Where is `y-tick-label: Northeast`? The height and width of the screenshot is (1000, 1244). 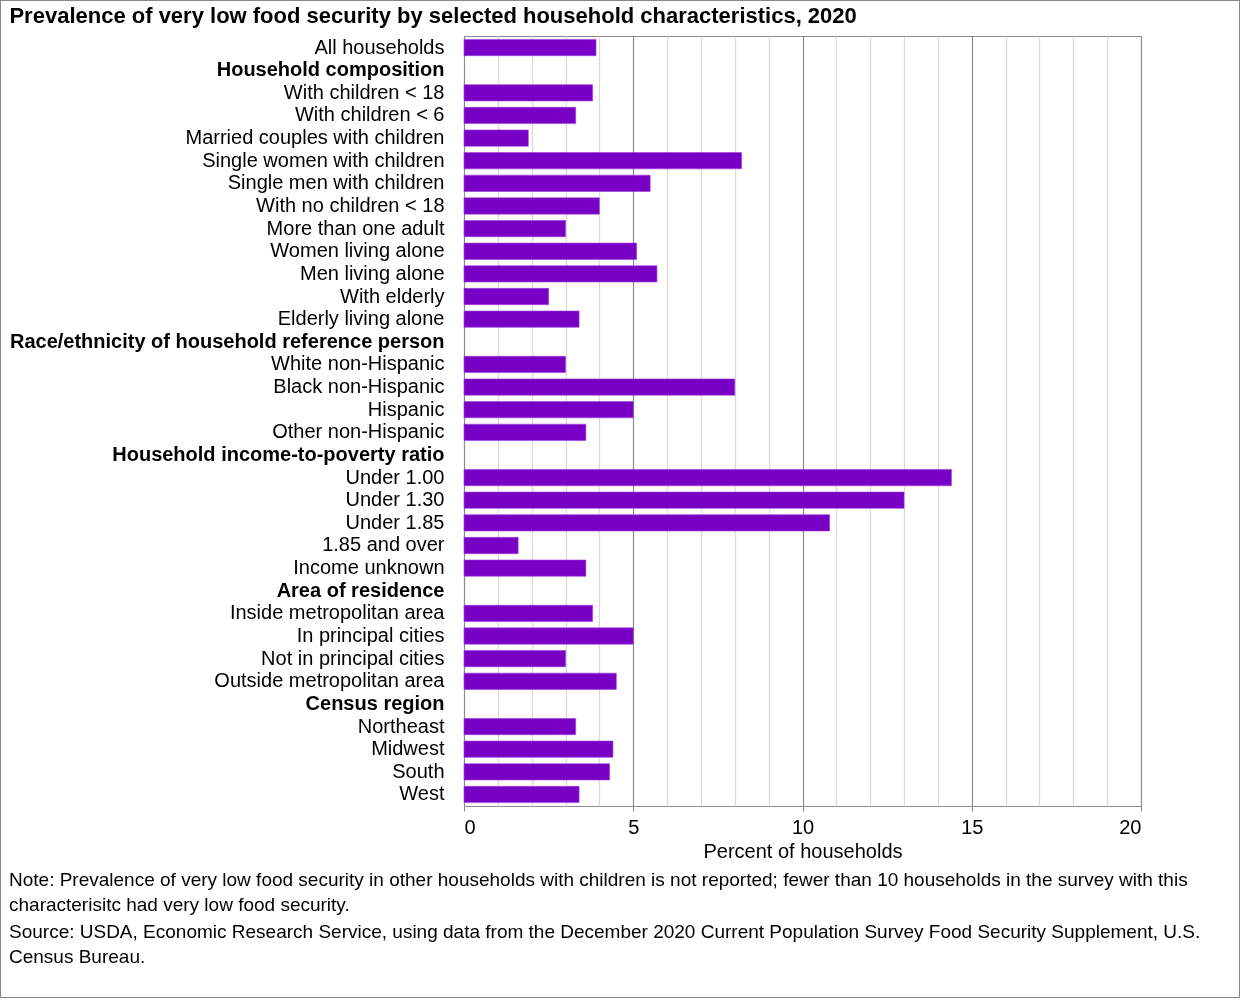 y-tick-label: Northeast is located at coordinates (401, 725).